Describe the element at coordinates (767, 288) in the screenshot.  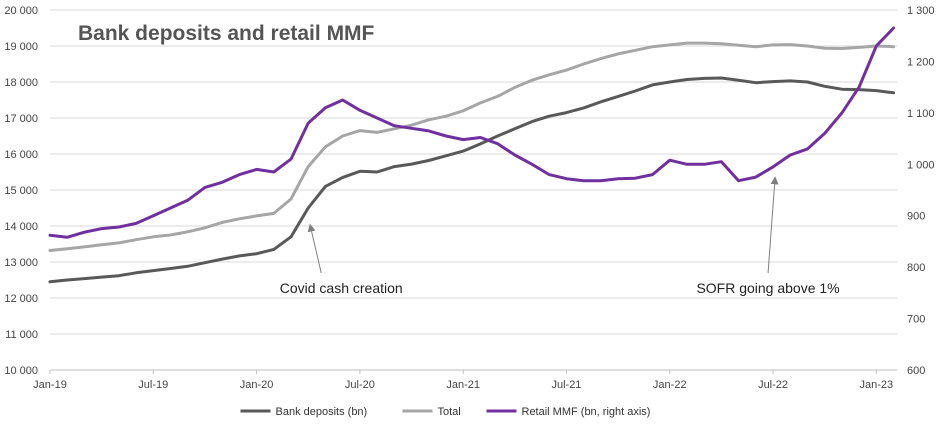
I see `annotation-label: SOFR going above 1%` at that location.